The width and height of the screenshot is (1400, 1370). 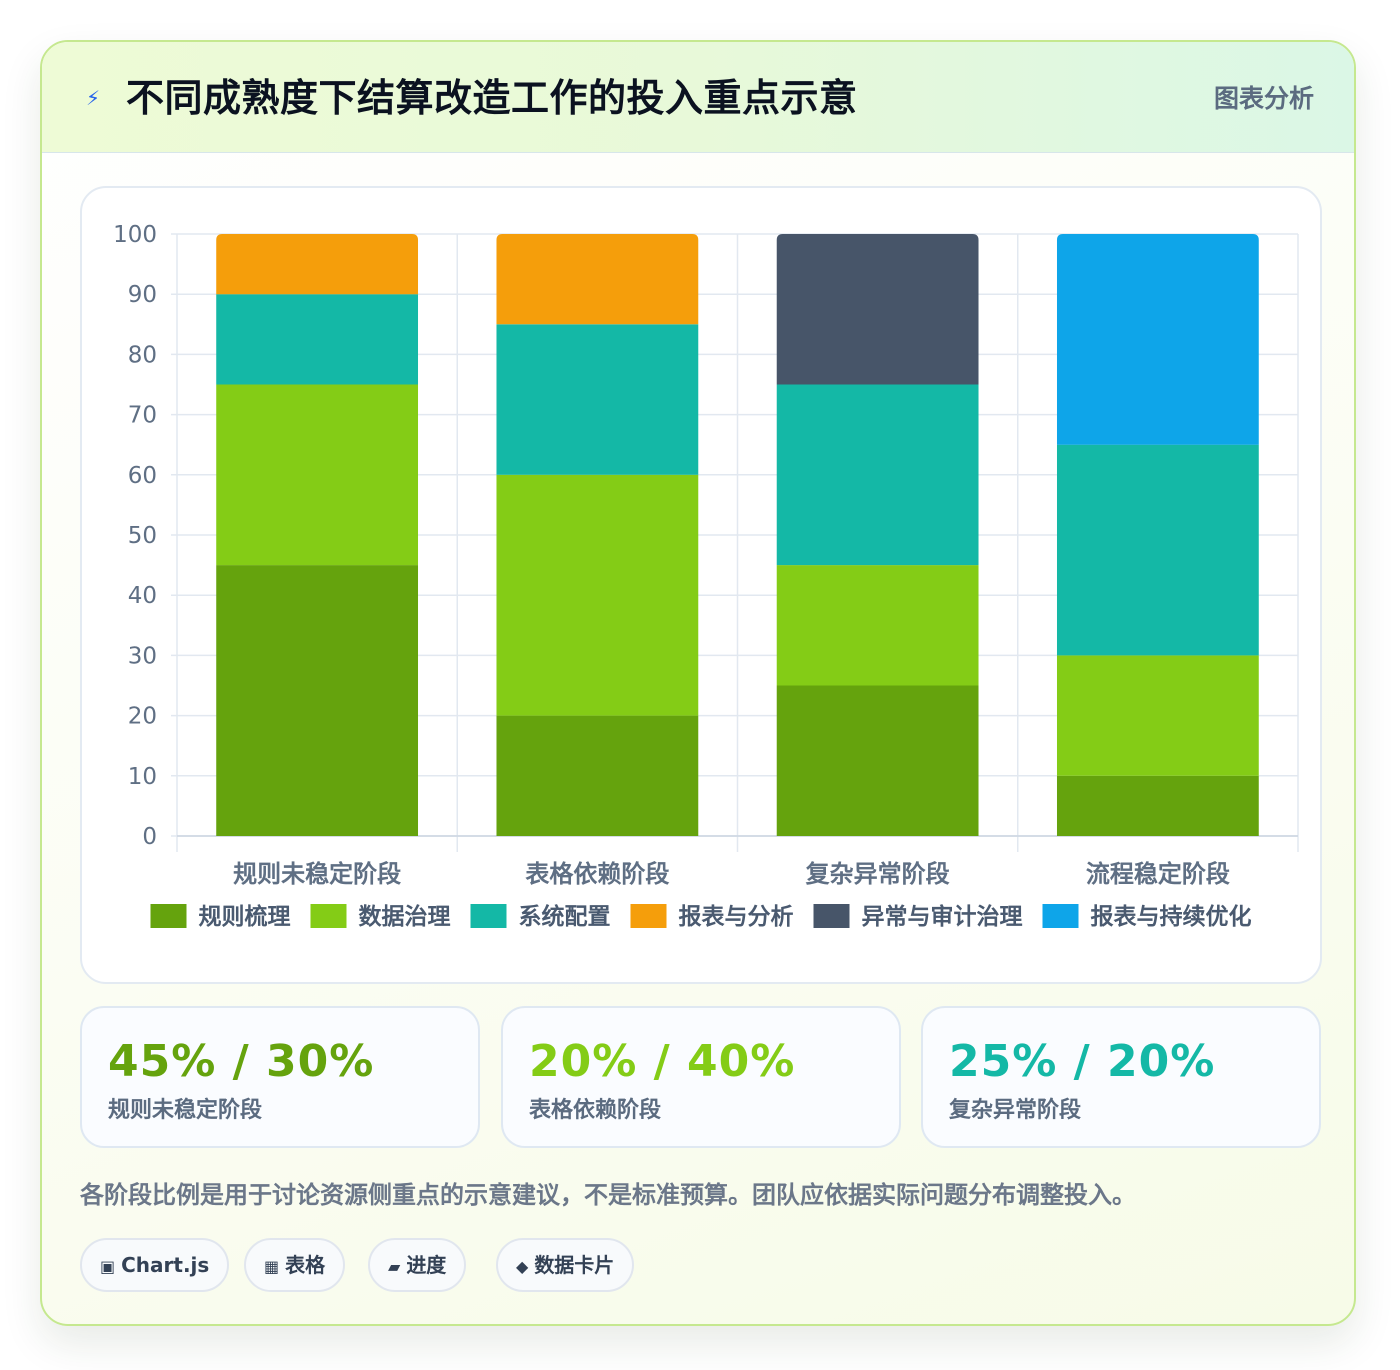 What do you see at coordinates (597, 874) in the screenshot?
I see `x-tick-label: 表格依赖阶段` at bounding box center [597, 874].